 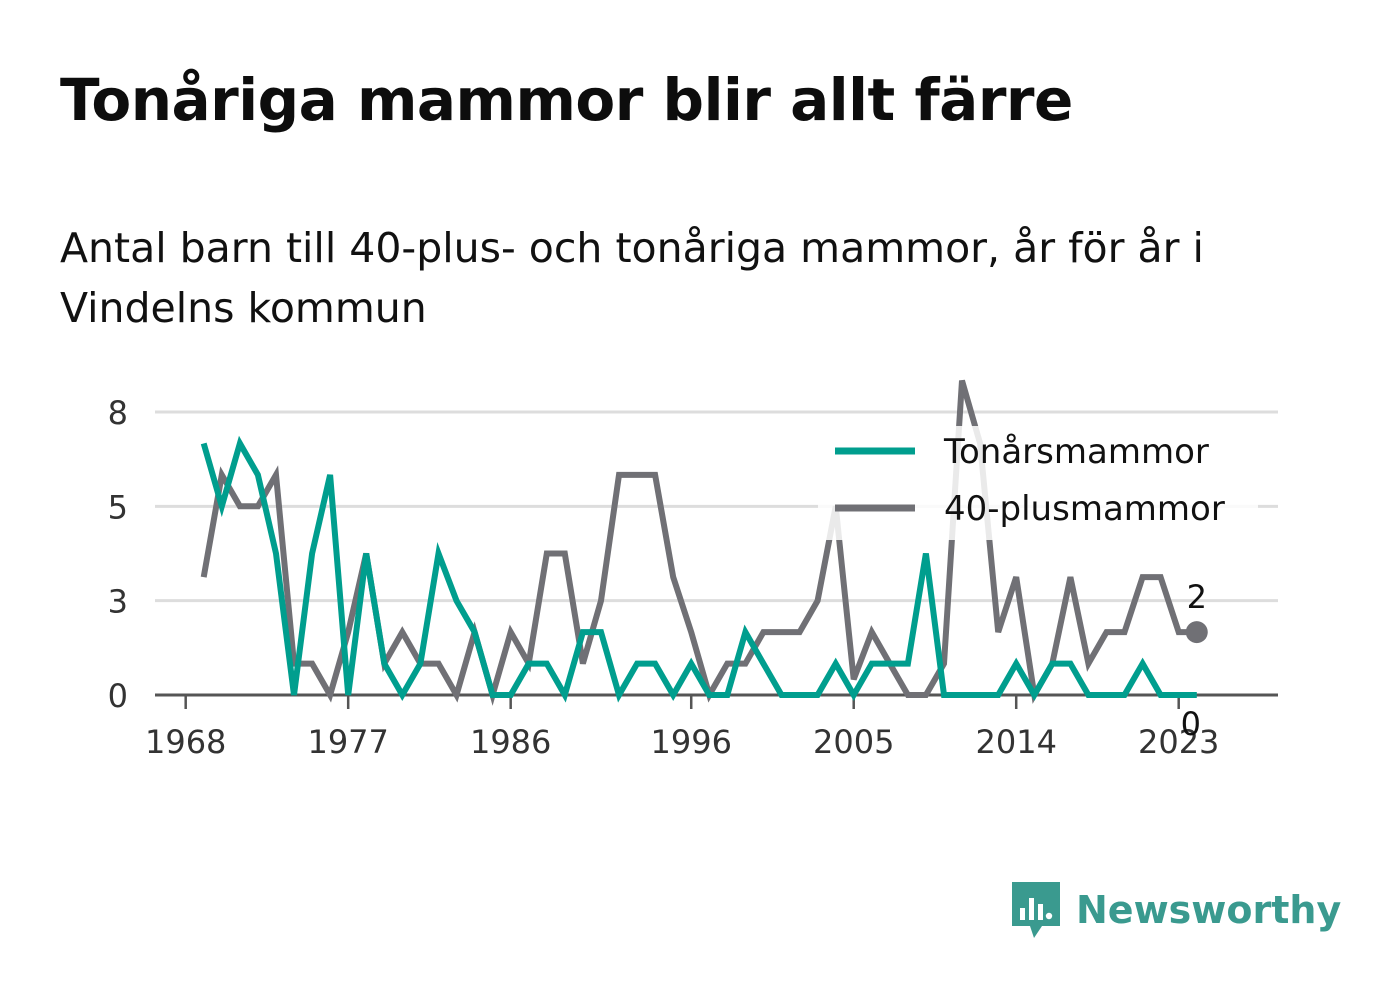 What do you see at coordinates (1015, 742) in the screenshot?
I see `x-tick-label: 2014` at bounding box center [1015, 742].